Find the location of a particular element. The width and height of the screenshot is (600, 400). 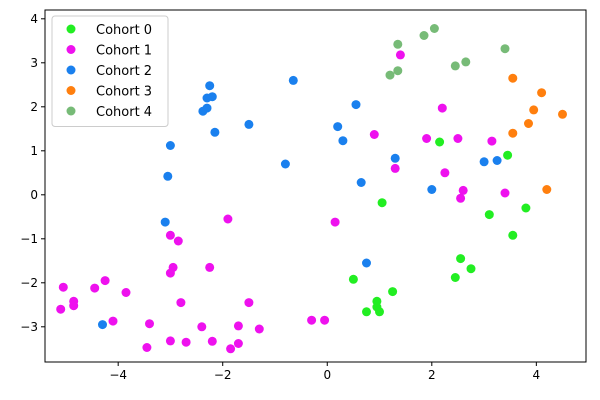

legend: Cohort 0 Cohort 1 Cohort 2 Cohort 3 Cohort 4 is located at coordinates (110, 71).